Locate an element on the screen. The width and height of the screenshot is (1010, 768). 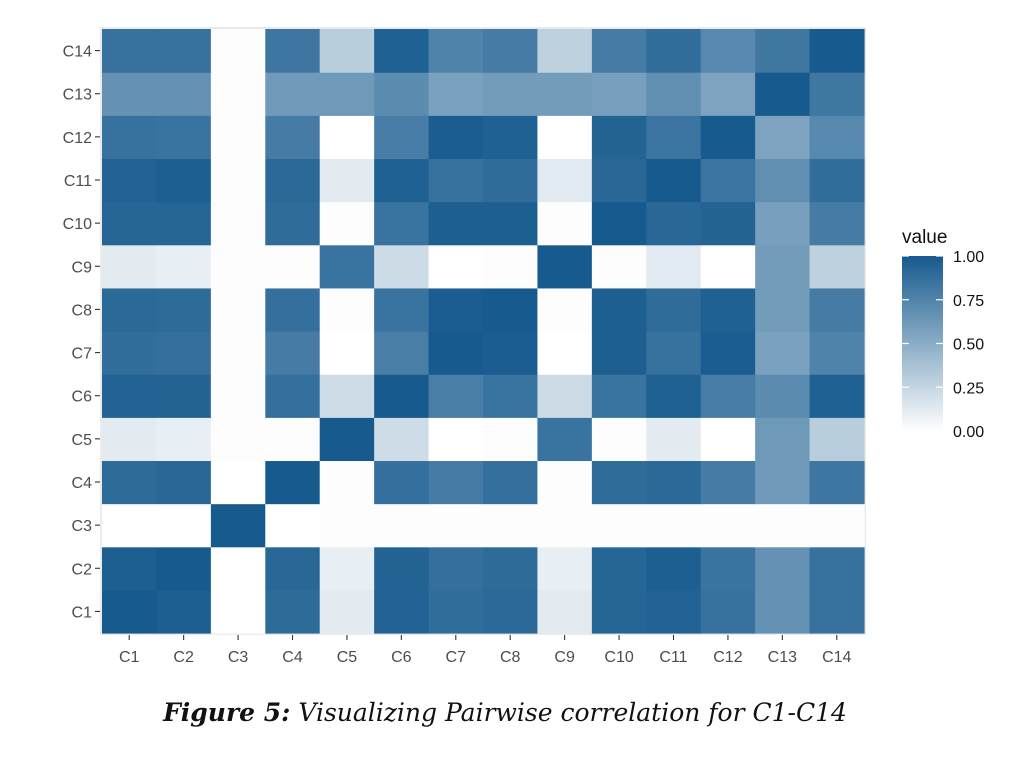
heatmap-cell-C13-C11 is located at coordinates (674, 94).